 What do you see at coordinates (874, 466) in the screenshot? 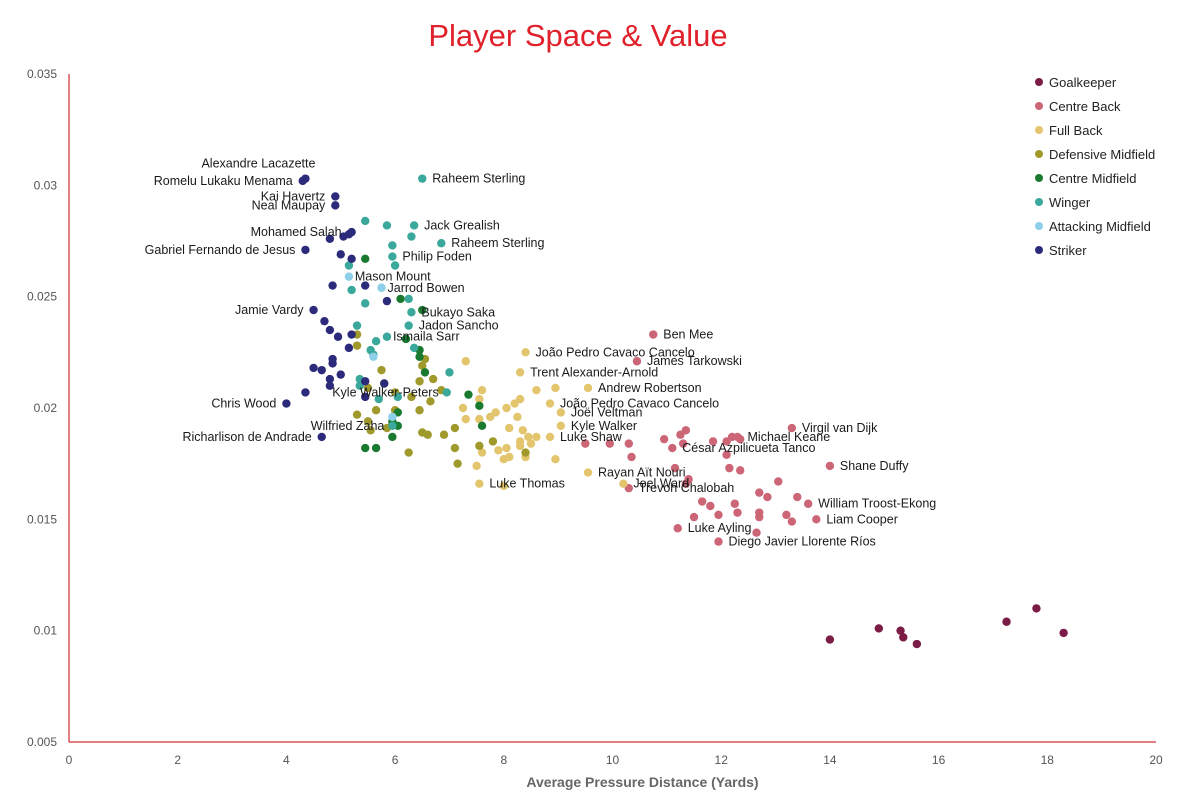
I see `point-label: Shane Duffy` at bounding box center [874, 466].